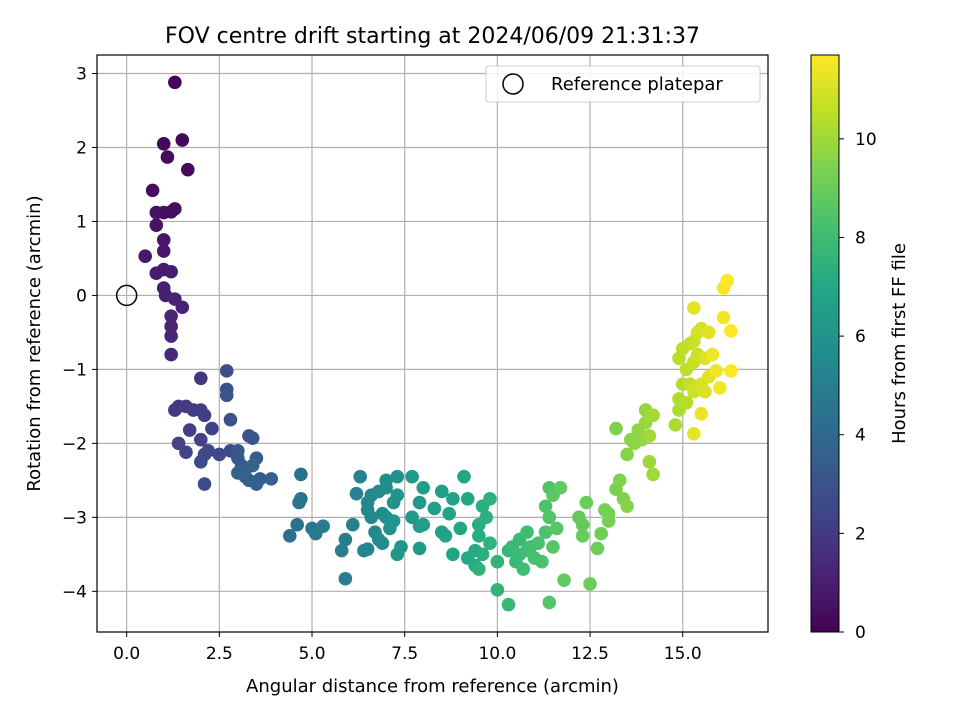  Describe the element at coordinates (683, 654) in the screenshot. I see `x-tick-label: 15.0` at that location.